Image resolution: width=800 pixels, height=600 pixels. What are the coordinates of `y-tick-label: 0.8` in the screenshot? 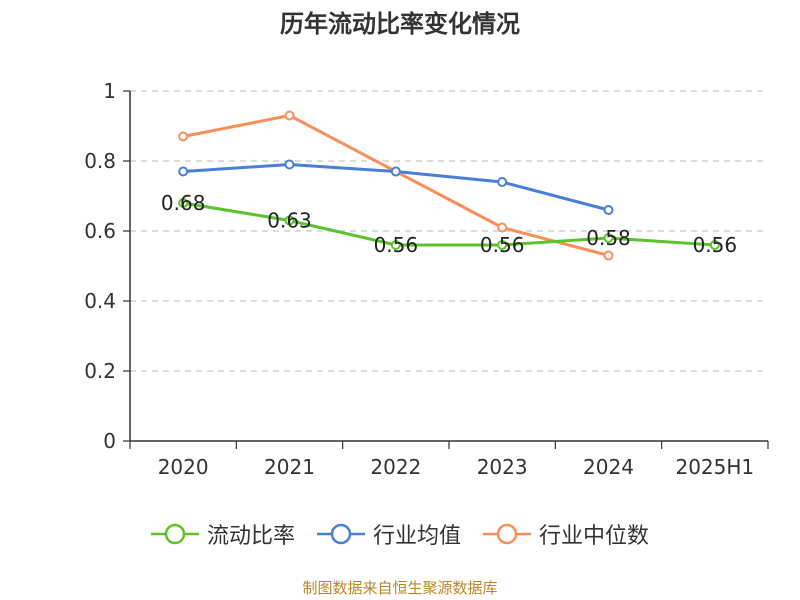 It's located at (100, 161).